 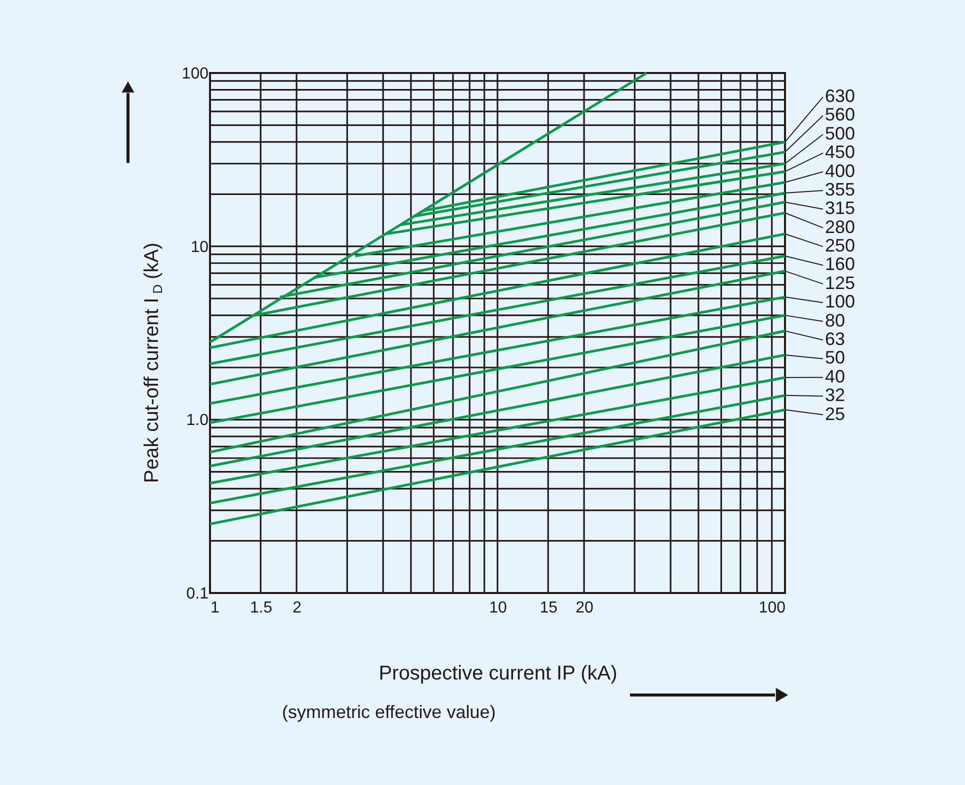 What do you see at coordinates (498, 673) in the screenshot?
I see `x-axis-title: Prospective current IP (kA)` at bounding box center [498, 673].